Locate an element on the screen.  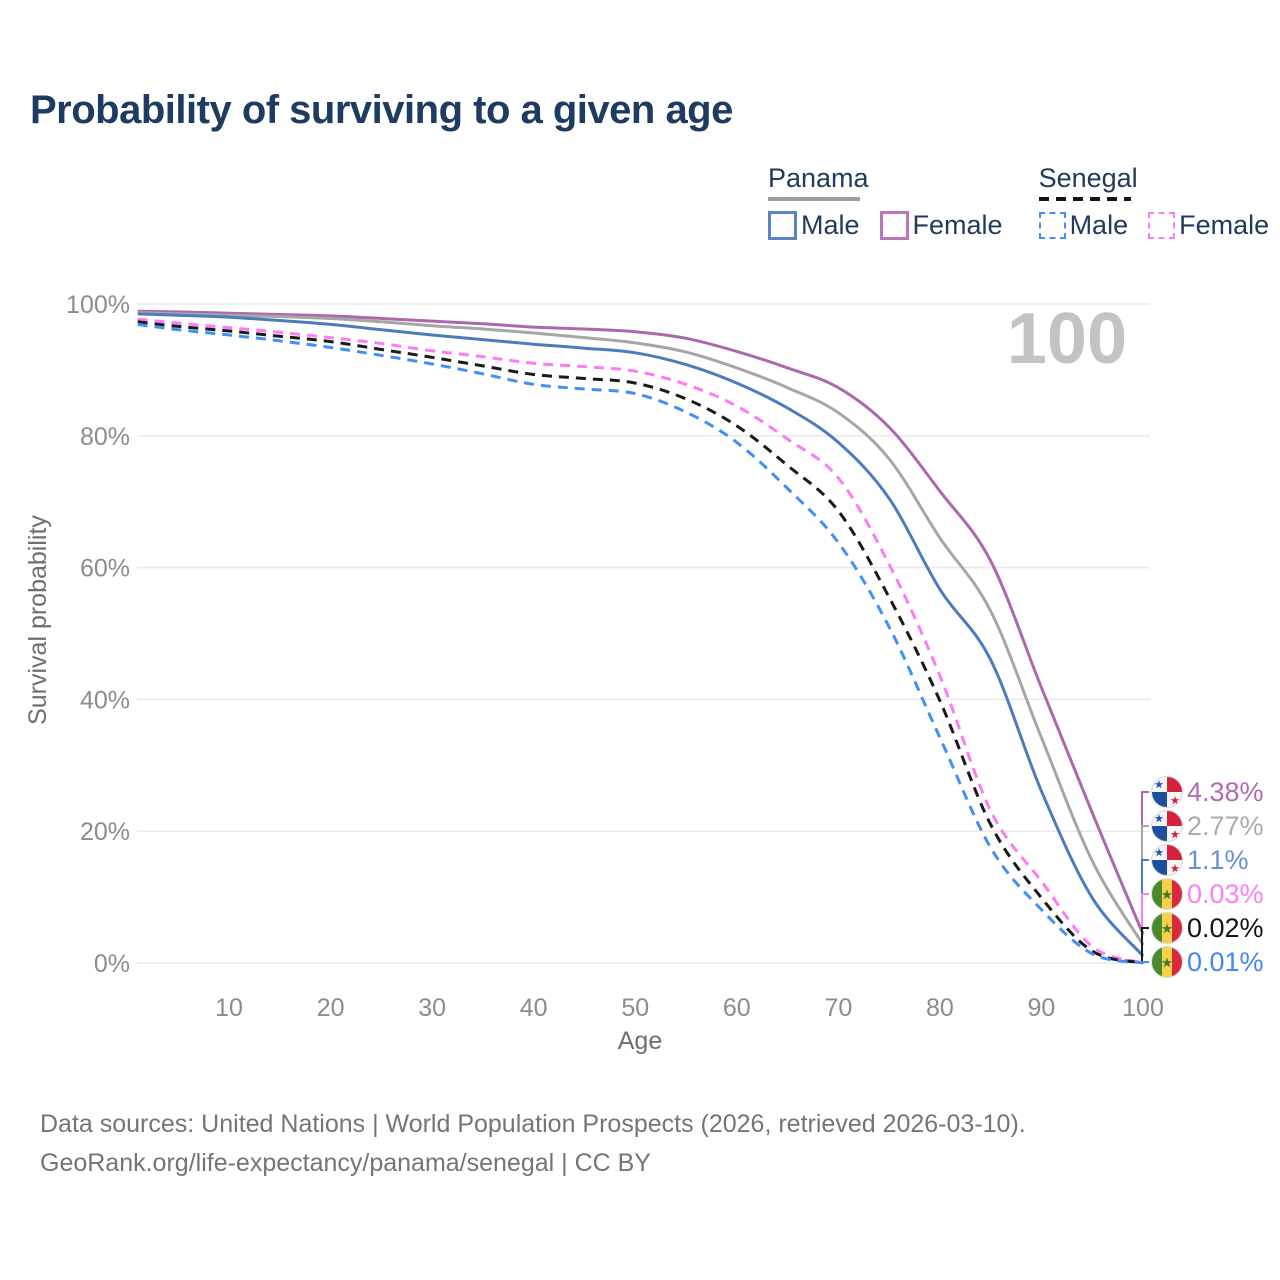
x-tick-label-60: 60 is located at coordinates (737, 1008).